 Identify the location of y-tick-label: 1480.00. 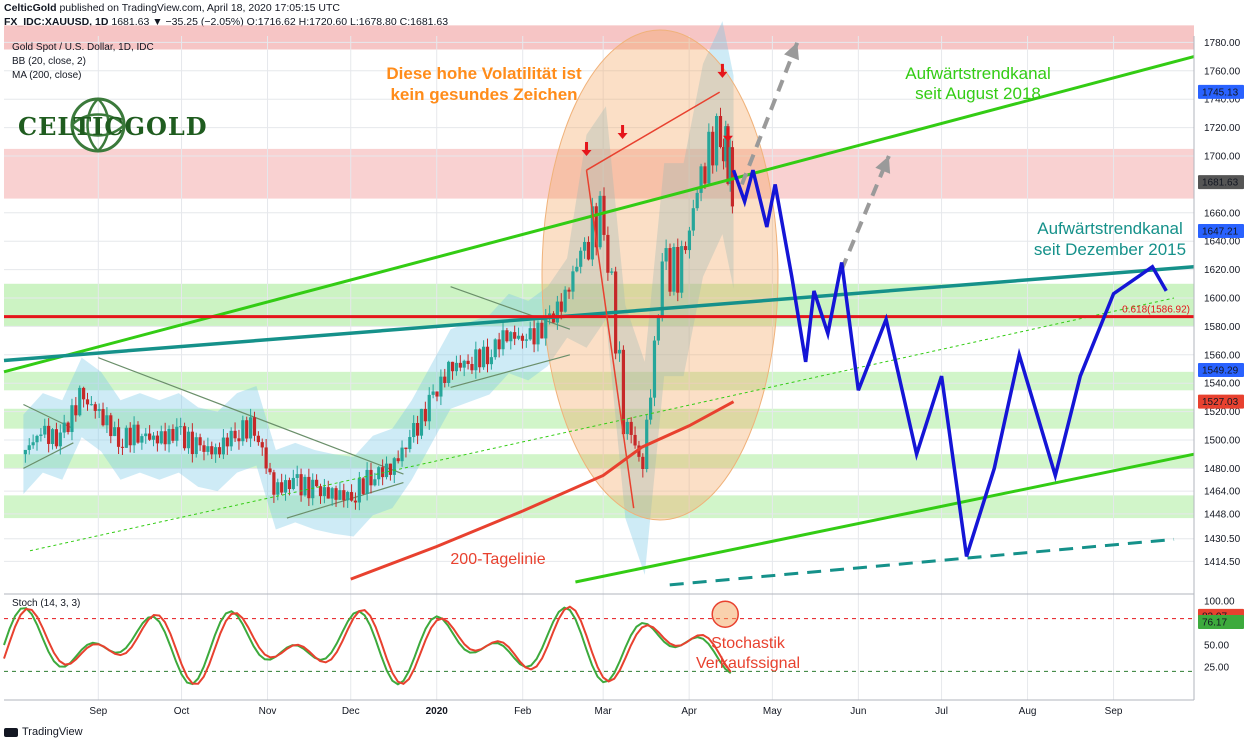
(1222, 469).